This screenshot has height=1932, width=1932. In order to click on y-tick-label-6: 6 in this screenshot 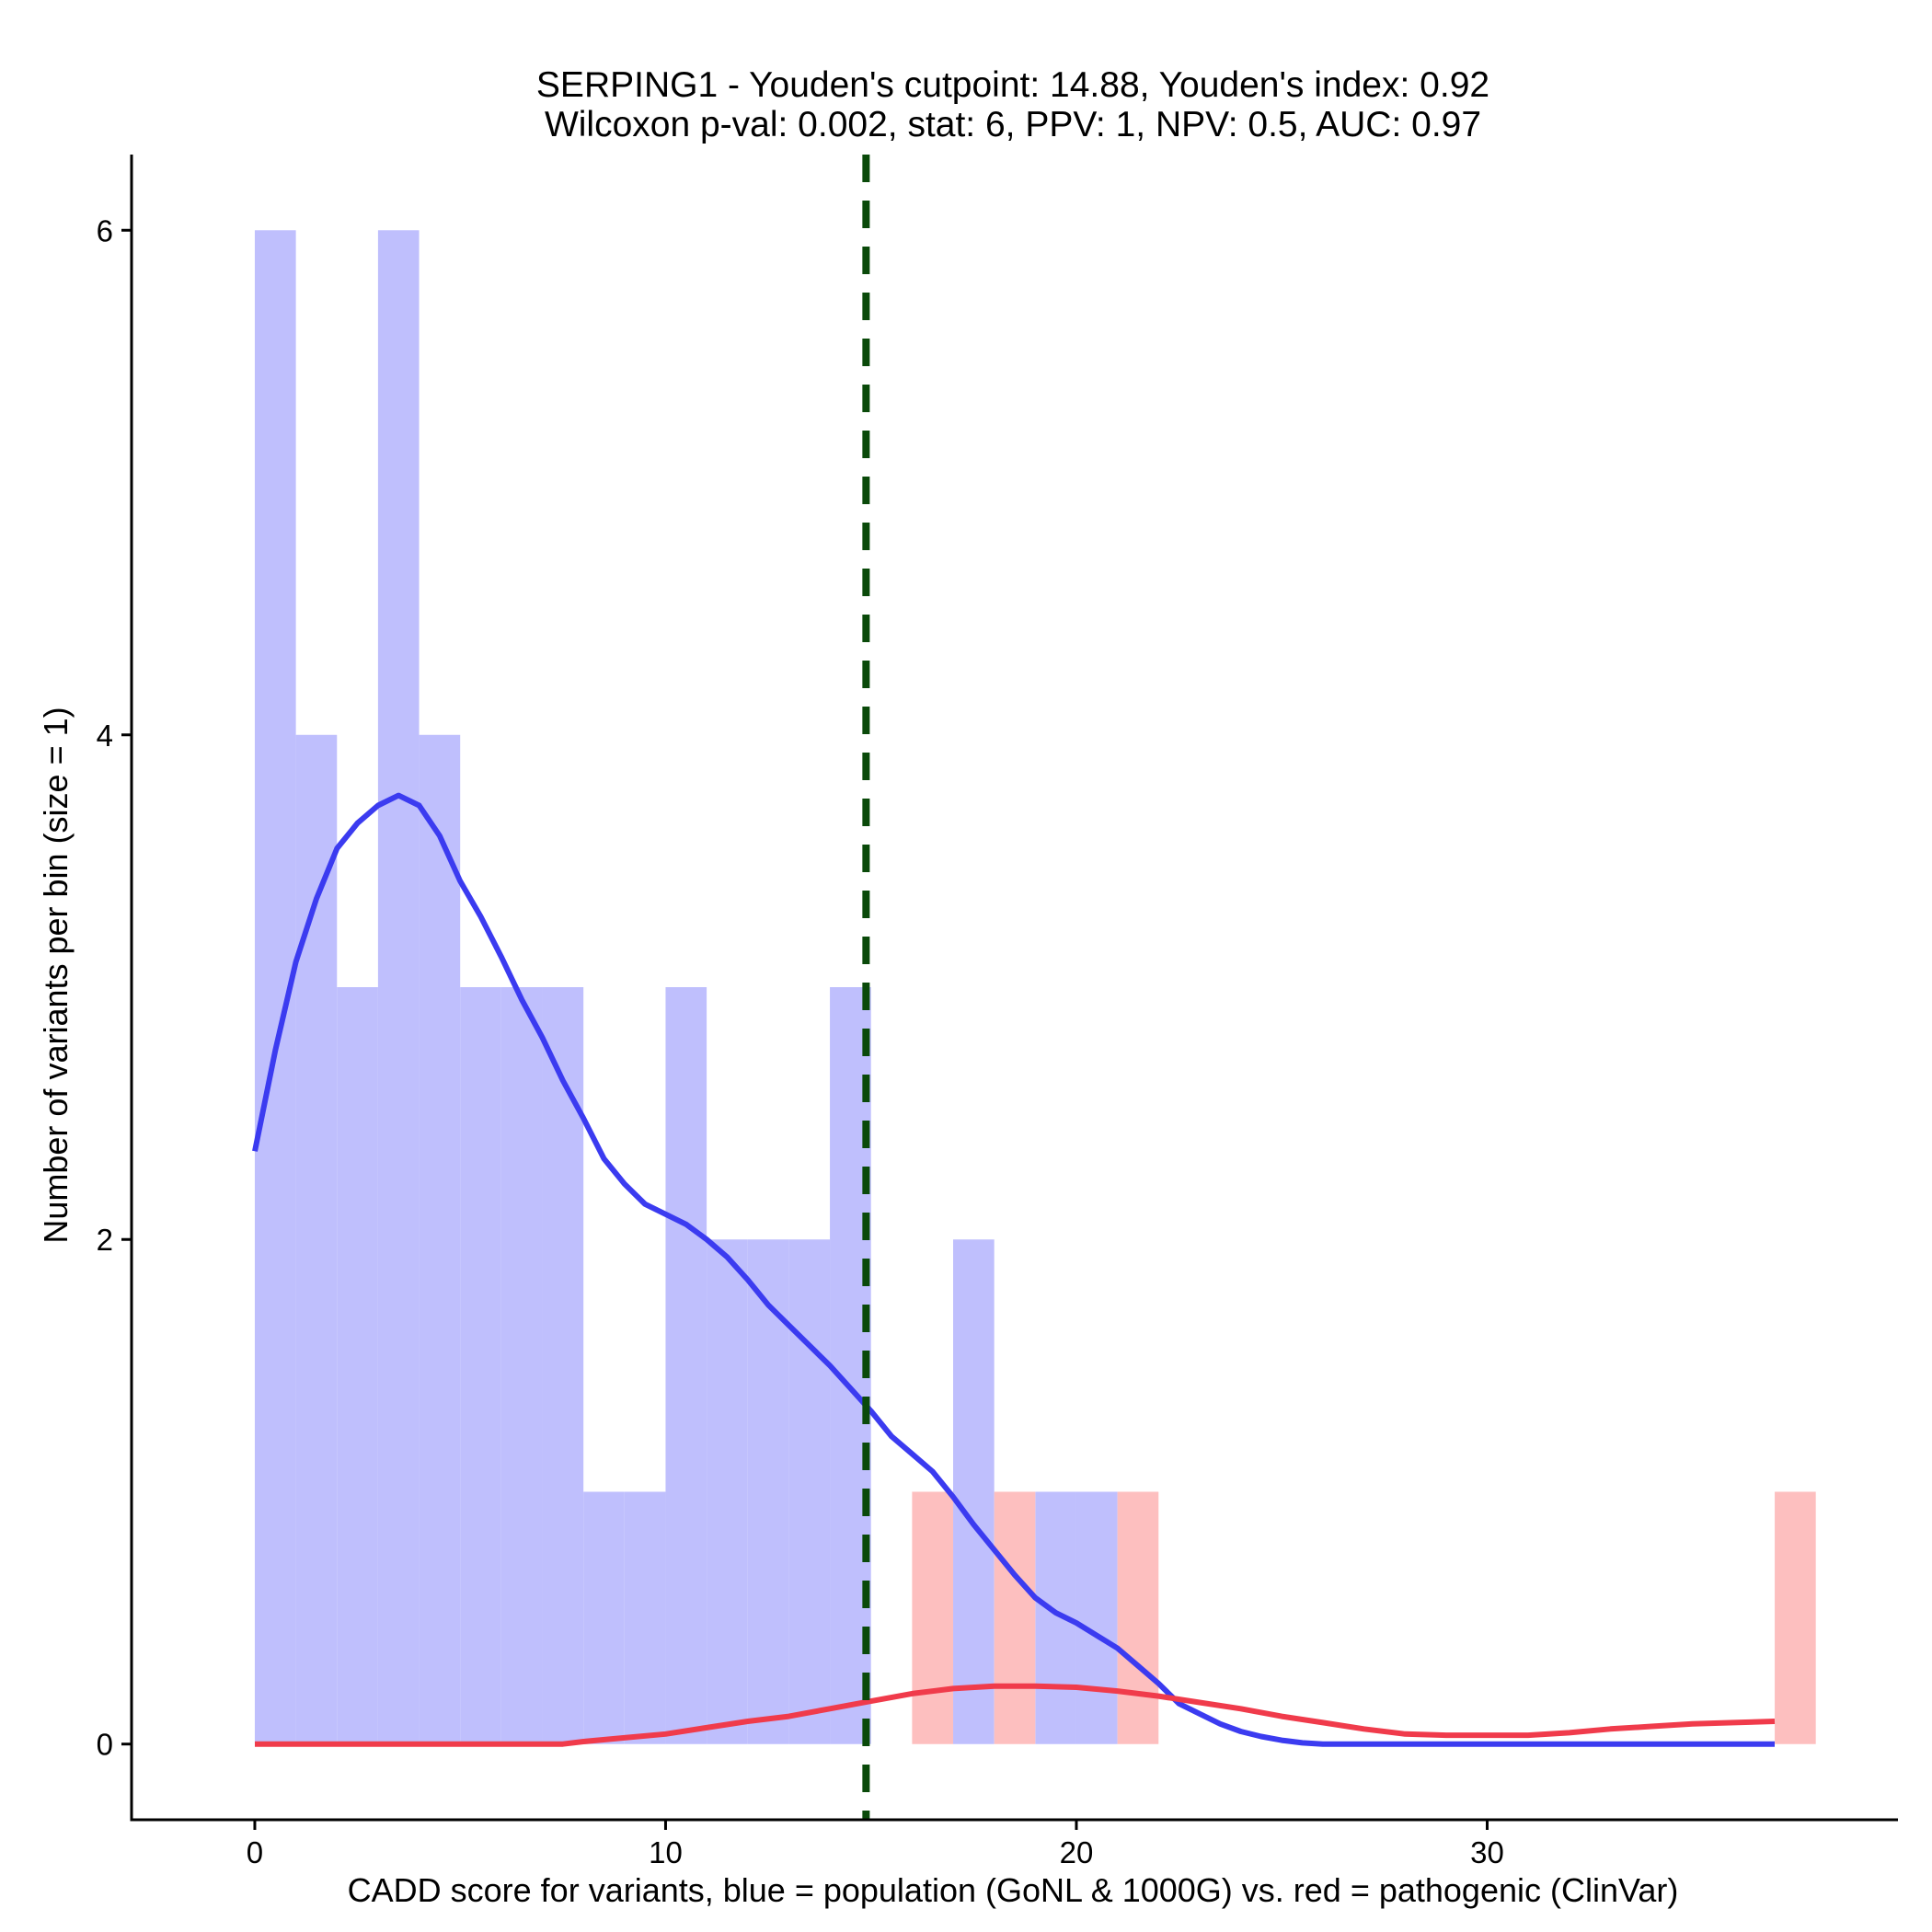, I will do `click(105, 230)`.